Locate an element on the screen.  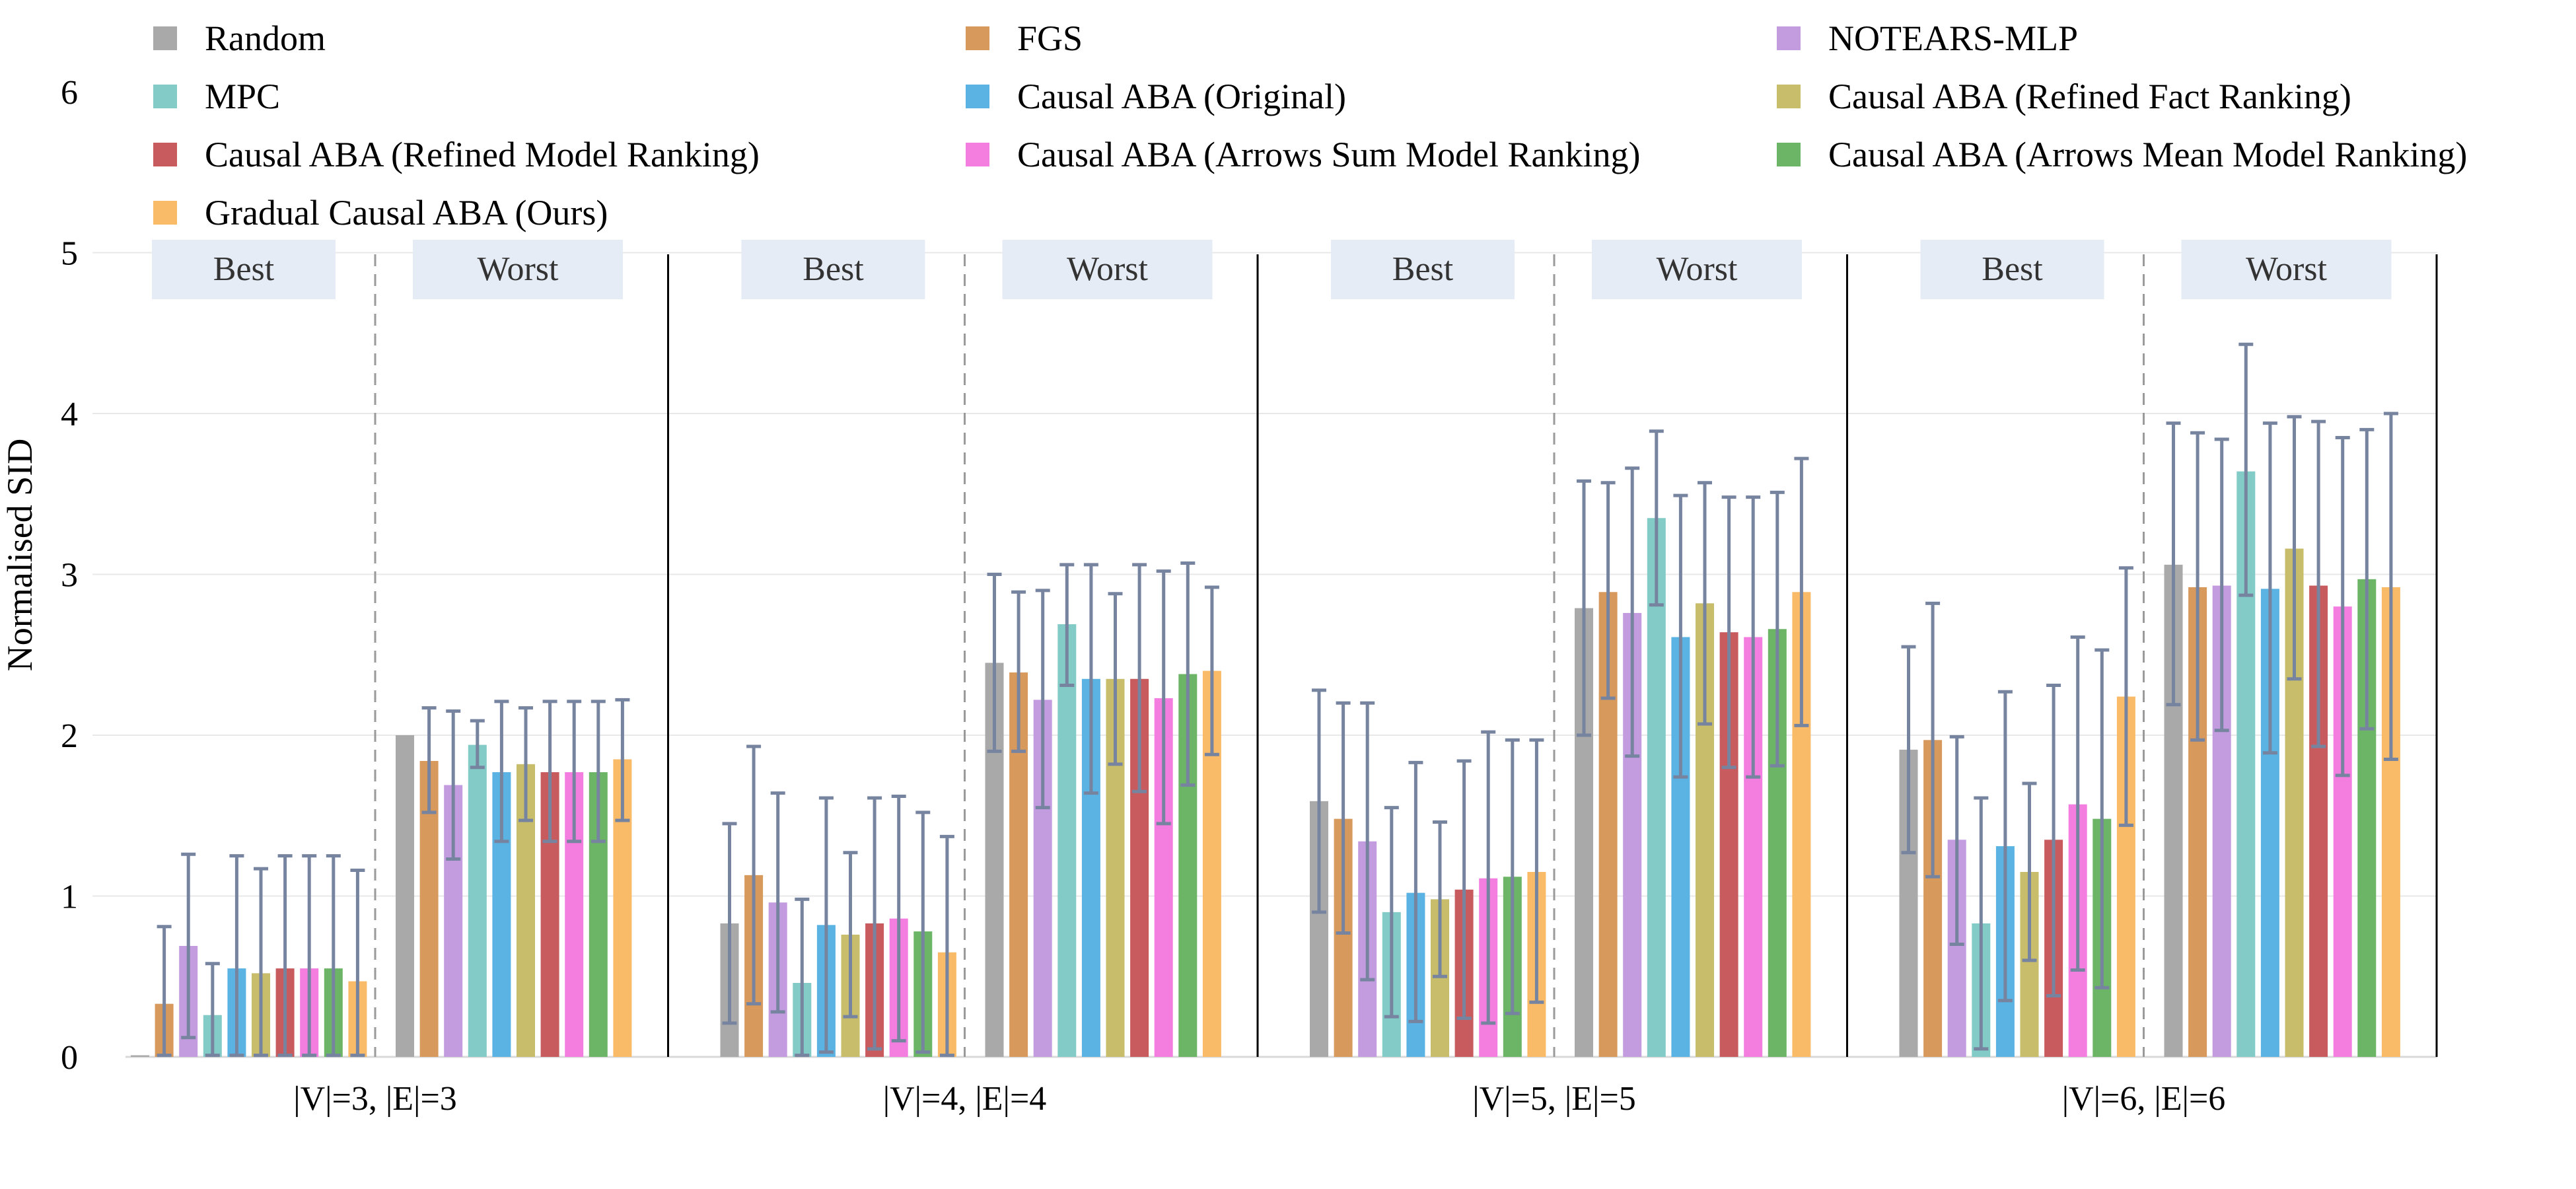
y-tick-label: 1 is located at coordinates (70, 898).